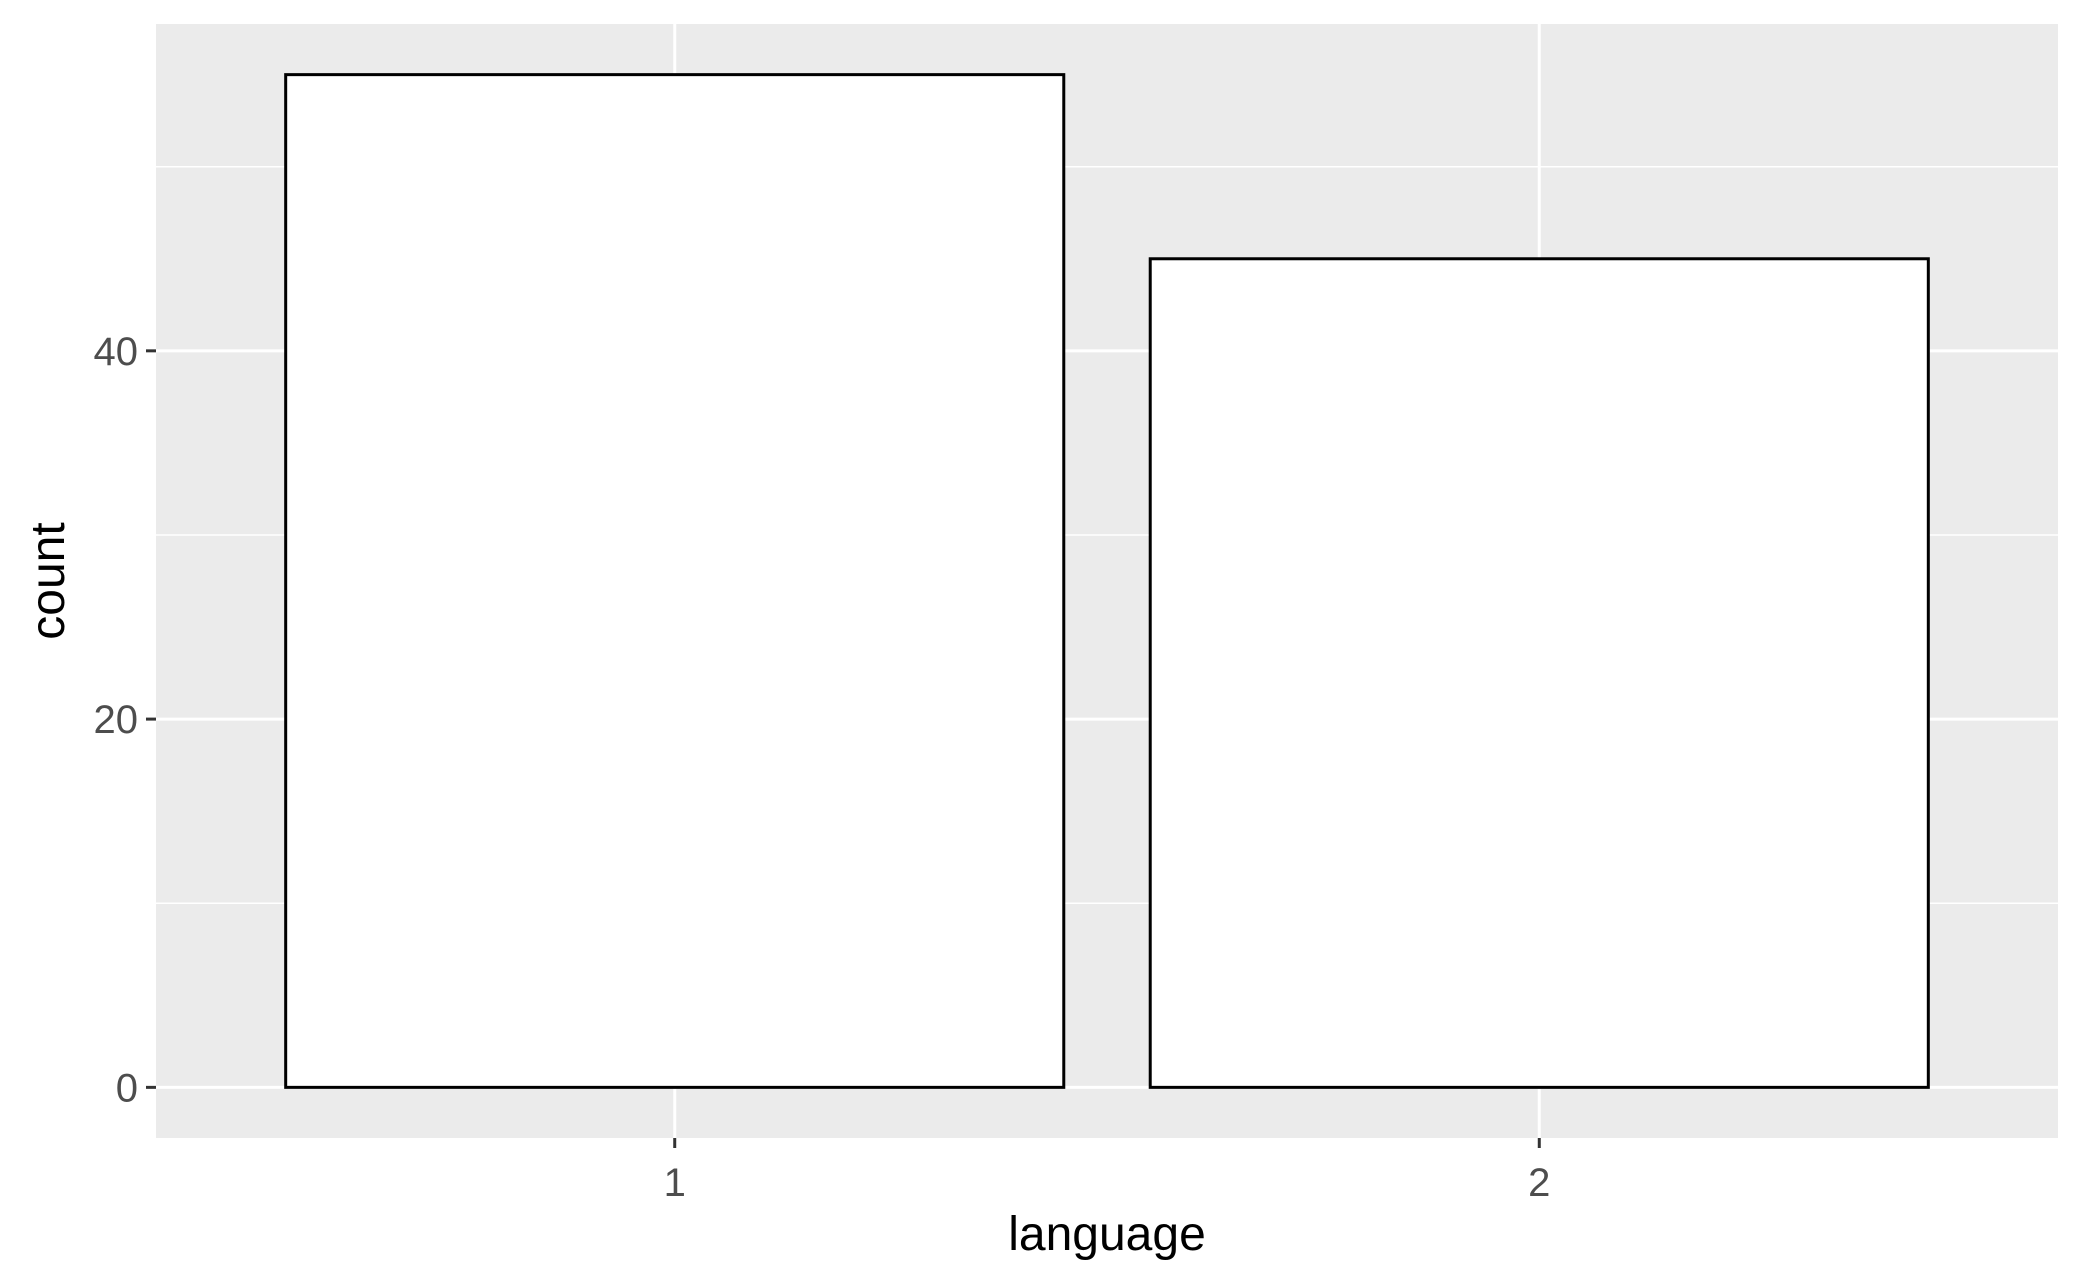  I want to click on y-tick-label: 20, so click(116, 720).